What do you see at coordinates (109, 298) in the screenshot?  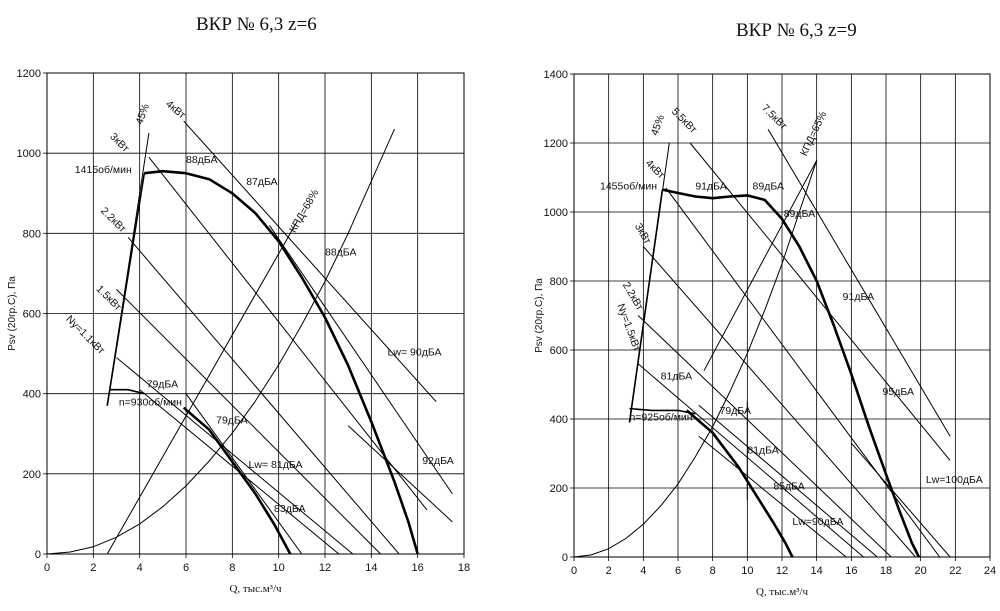 I see `annotation-label: 1.5кВт` at bounding box center [109, 298].